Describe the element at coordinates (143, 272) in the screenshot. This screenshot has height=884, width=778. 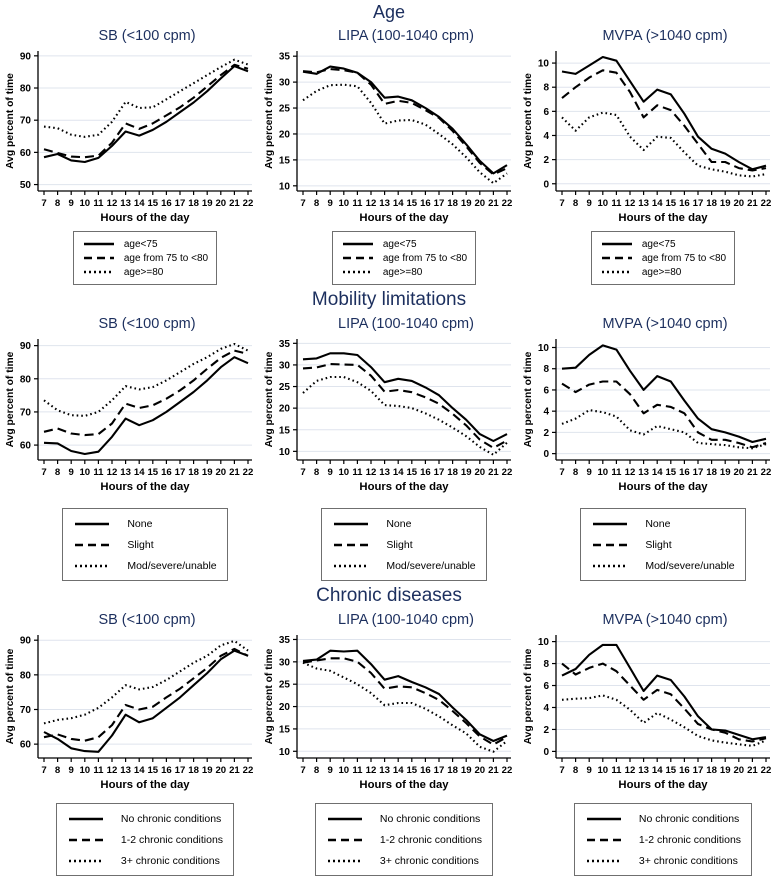
I see `legend-label: age>=80` at that location.